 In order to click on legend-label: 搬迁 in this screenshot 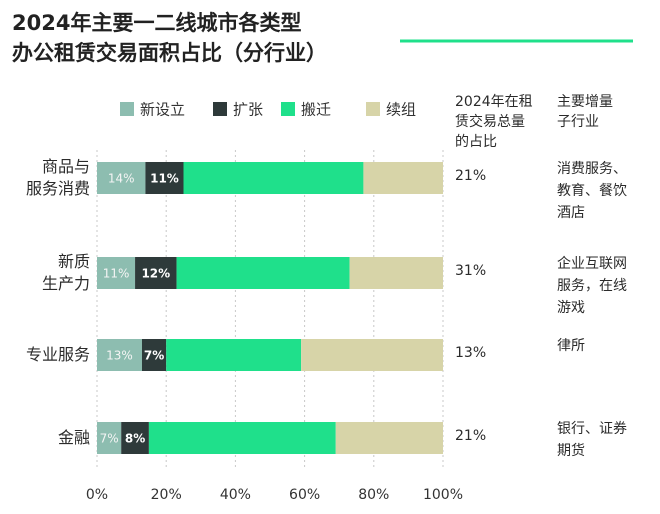, I will do `click(316, 110)`.